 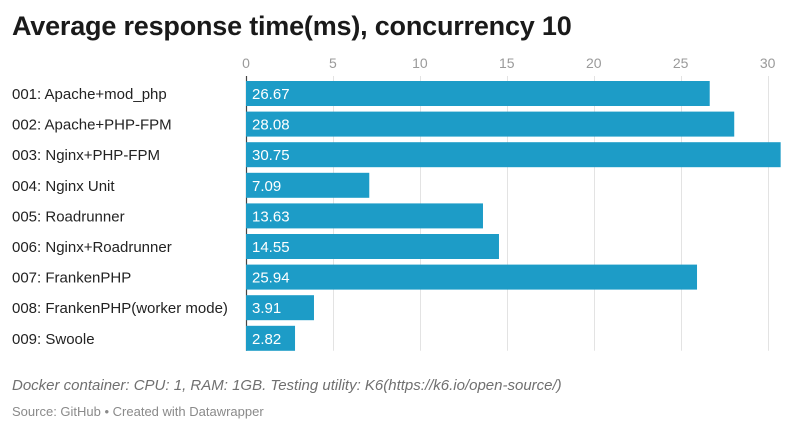 I want to click on bar-value-label: 13.63, so click(x=271, y=216).